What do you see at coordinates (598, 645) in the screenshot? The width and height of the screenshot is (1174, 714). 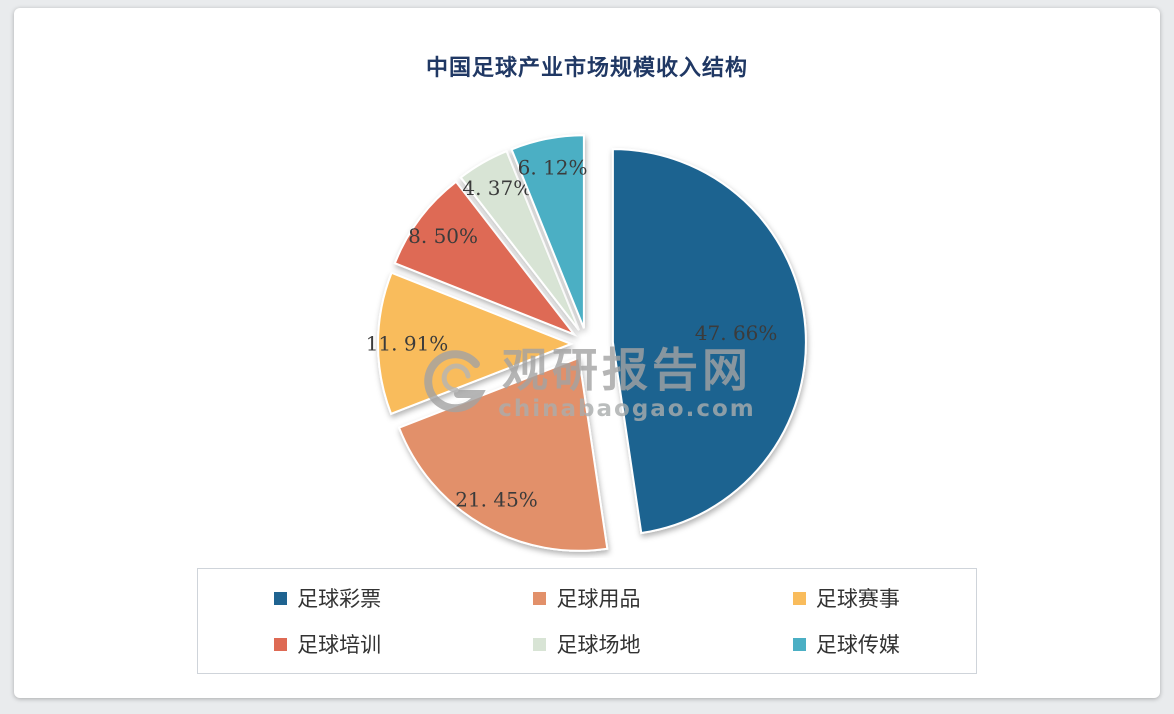 I see `legend-label: 足球场地` at bounding box center [598, 645].